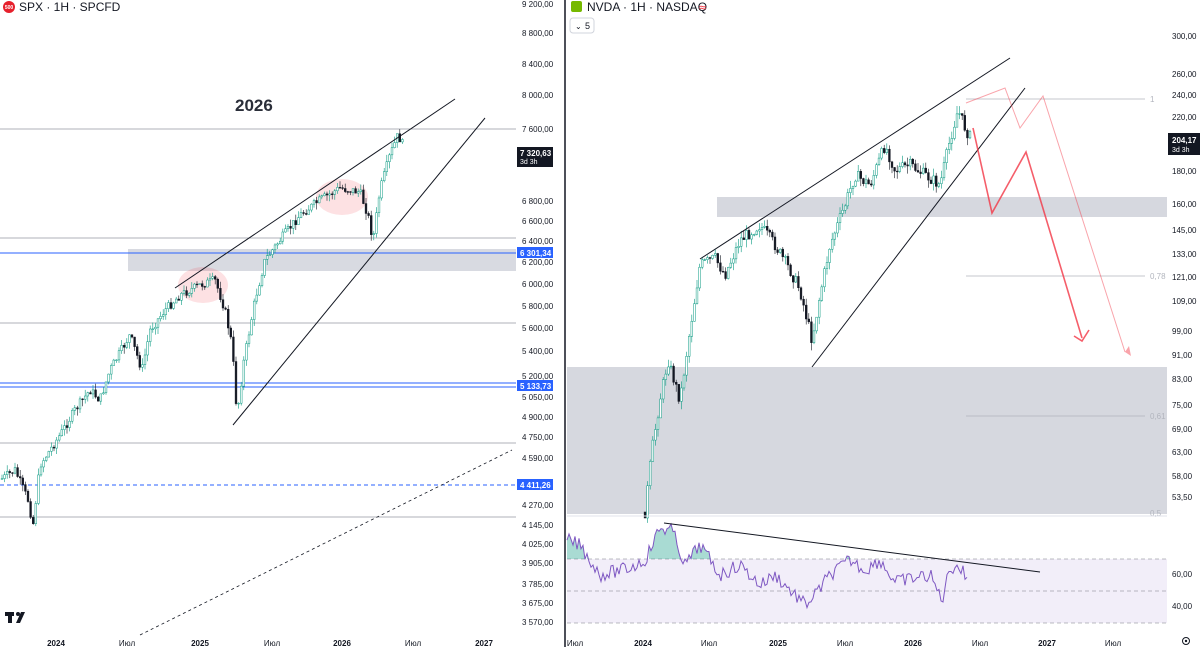 Image resolution: width=1200 pixels, height=647 pixels. Describe the element at coordinates (913, 643) in the screenshot. I see `nvda-time-axis-label: 2026` at that location.